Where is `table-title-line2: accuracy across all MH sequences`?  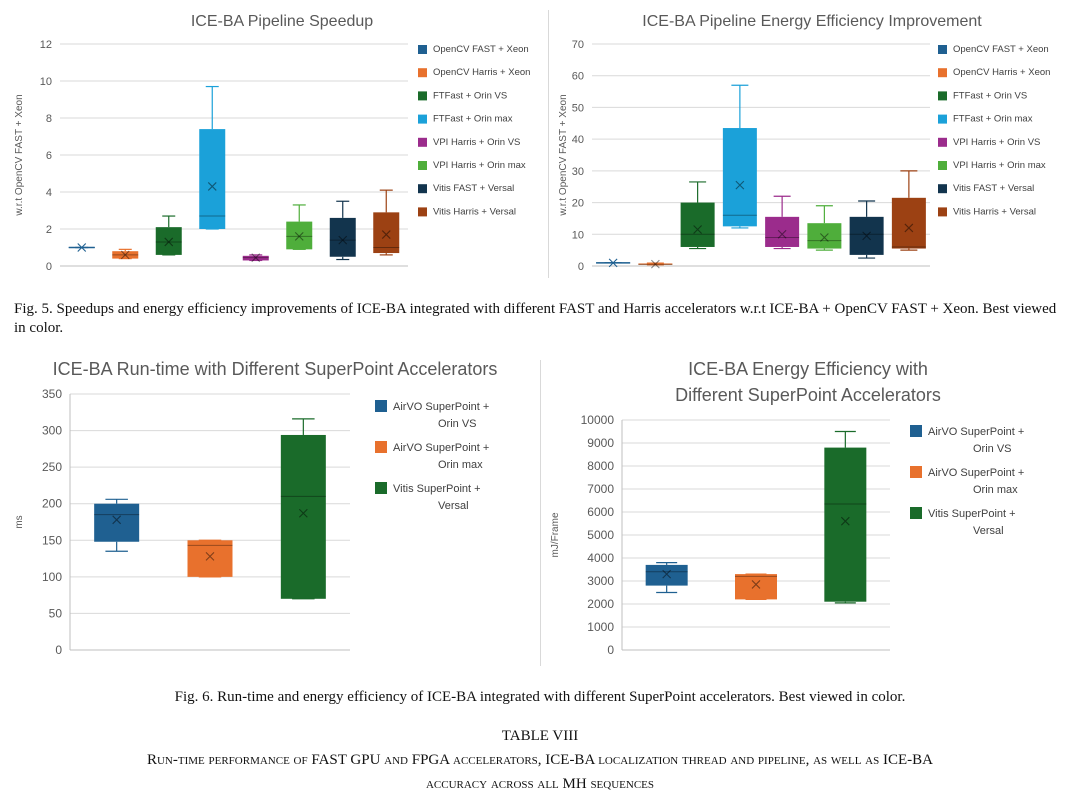
table-title-line2: accuracy across all MH sequences is located at coordinates (540, 784).